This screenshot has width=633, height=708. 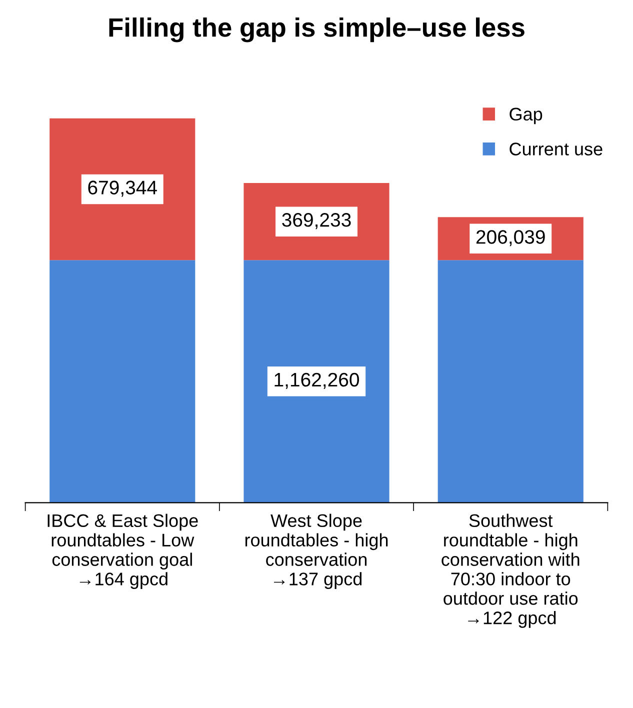 I want to click on chart-title: Filling the gap is simple–use less, so click(x=316, y=29).